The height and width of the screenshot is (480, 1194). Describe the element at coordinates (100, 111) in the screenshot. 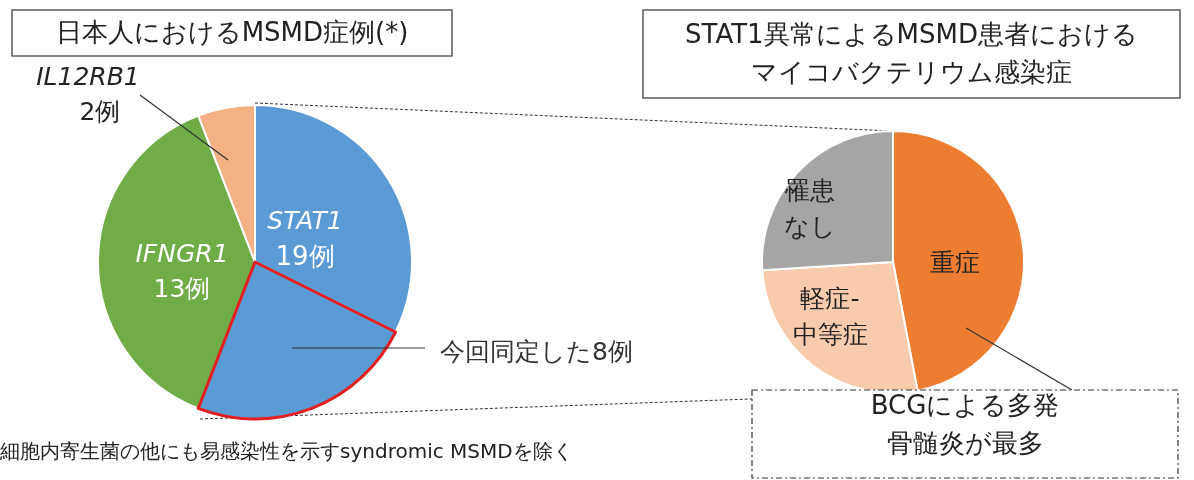

I see `data-label: 2例` at that location.